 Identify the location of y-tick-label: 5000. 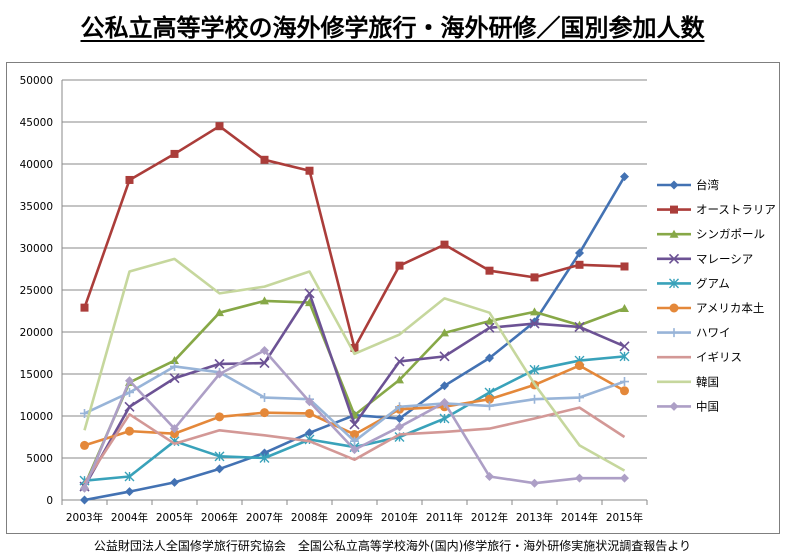
(39, 459).